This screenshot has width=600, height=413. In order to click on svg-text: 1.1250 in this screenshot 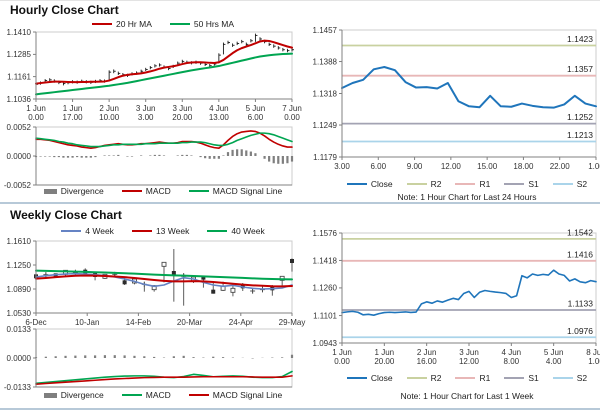, I will do `click(19, 265)`.